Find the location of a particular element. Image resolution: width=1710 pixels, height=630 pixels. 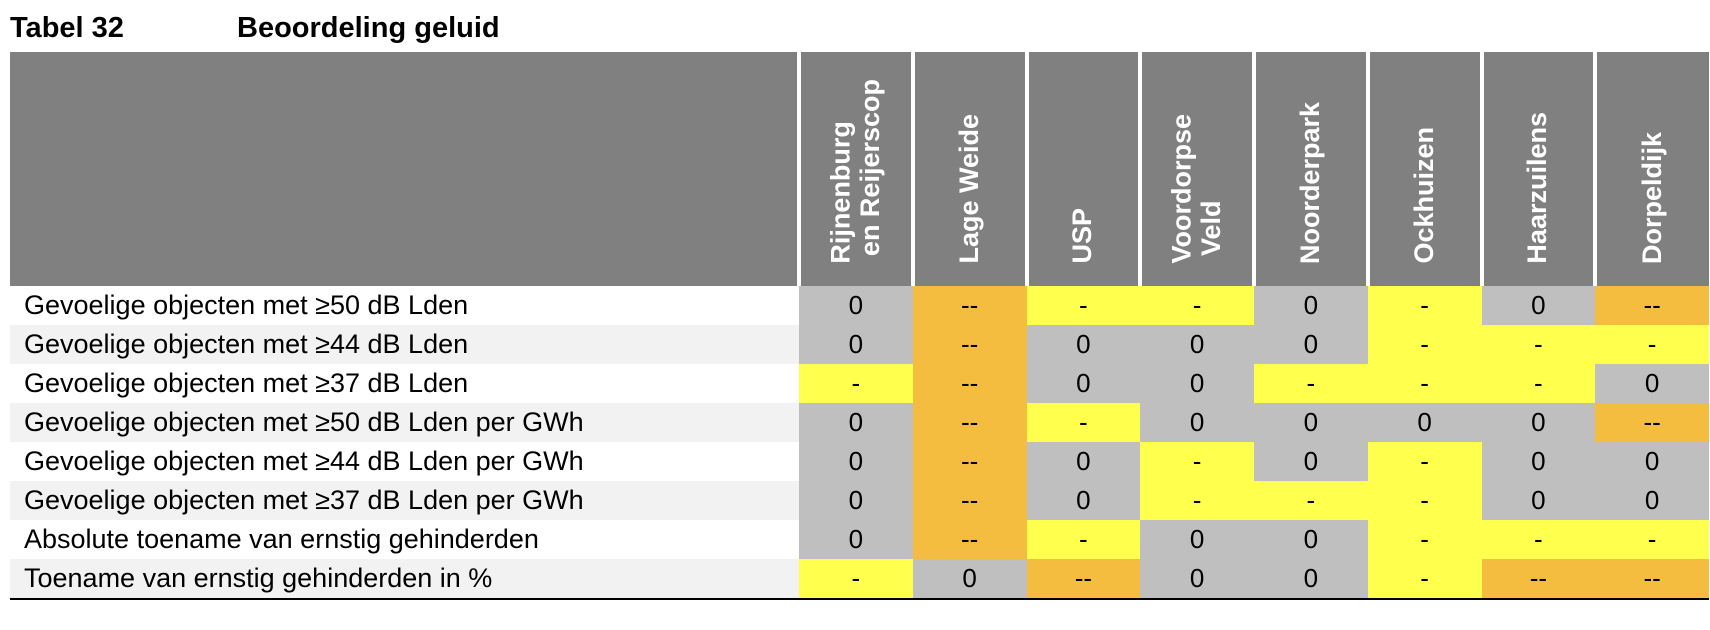

column-header: USP is located at coordinates (1082, 169).